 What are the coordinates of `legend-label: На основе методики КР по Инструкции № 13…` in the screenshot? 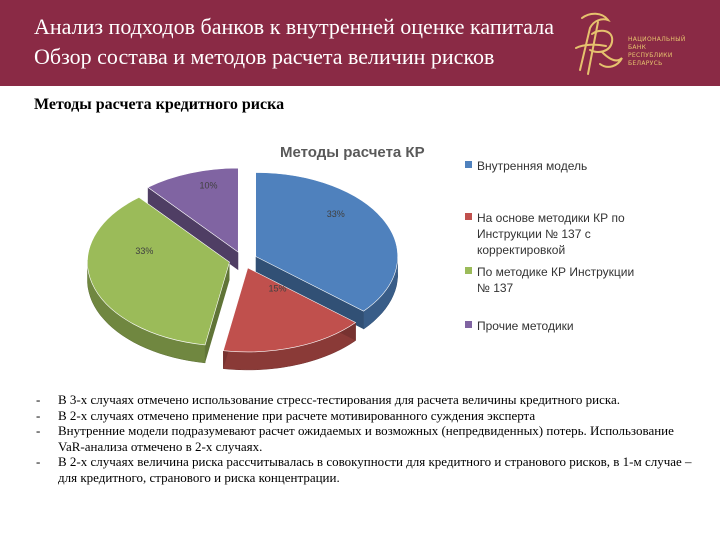 It's located at (551, 234).